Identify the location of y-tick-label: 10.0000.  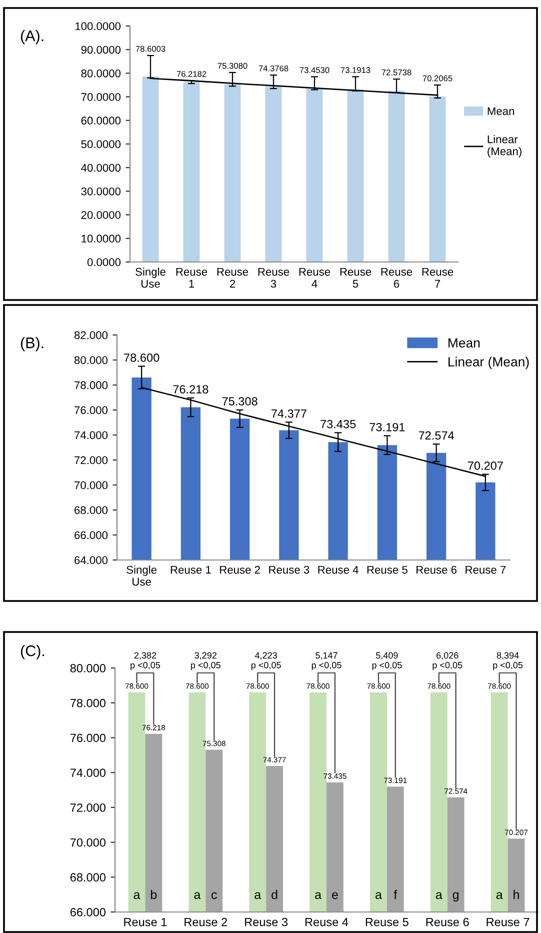
(101, 238).